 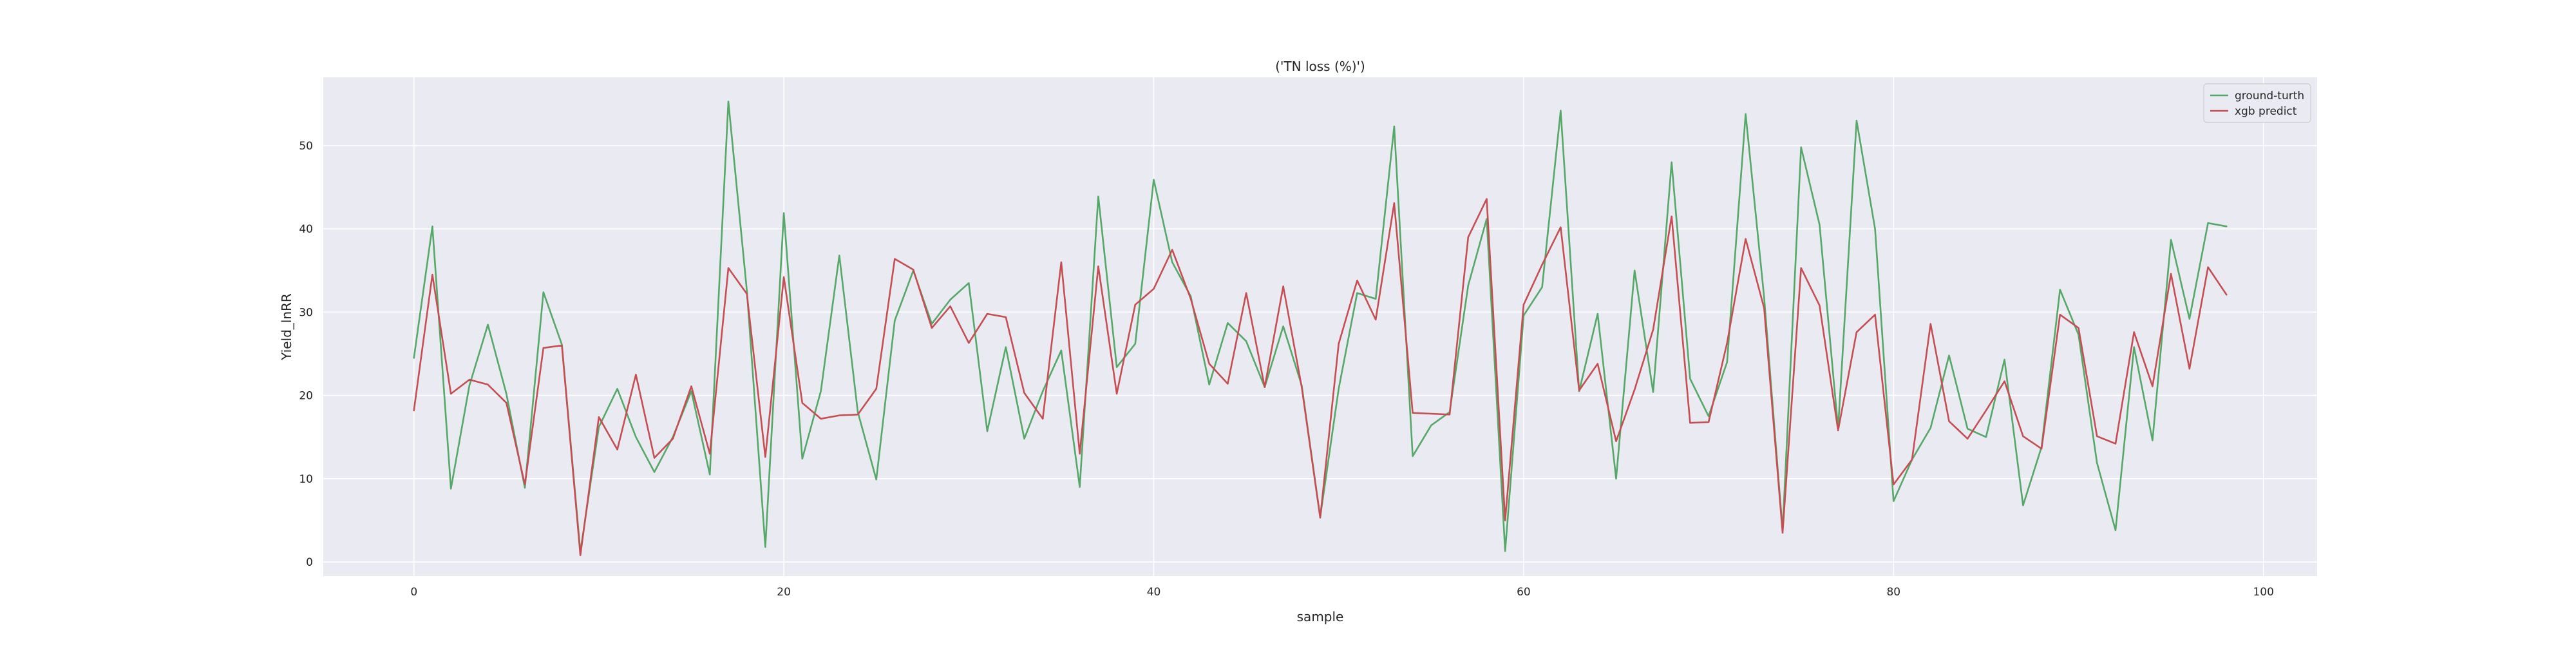 I want to click on x-tick-label: 60, so click(x=1524, y=592).